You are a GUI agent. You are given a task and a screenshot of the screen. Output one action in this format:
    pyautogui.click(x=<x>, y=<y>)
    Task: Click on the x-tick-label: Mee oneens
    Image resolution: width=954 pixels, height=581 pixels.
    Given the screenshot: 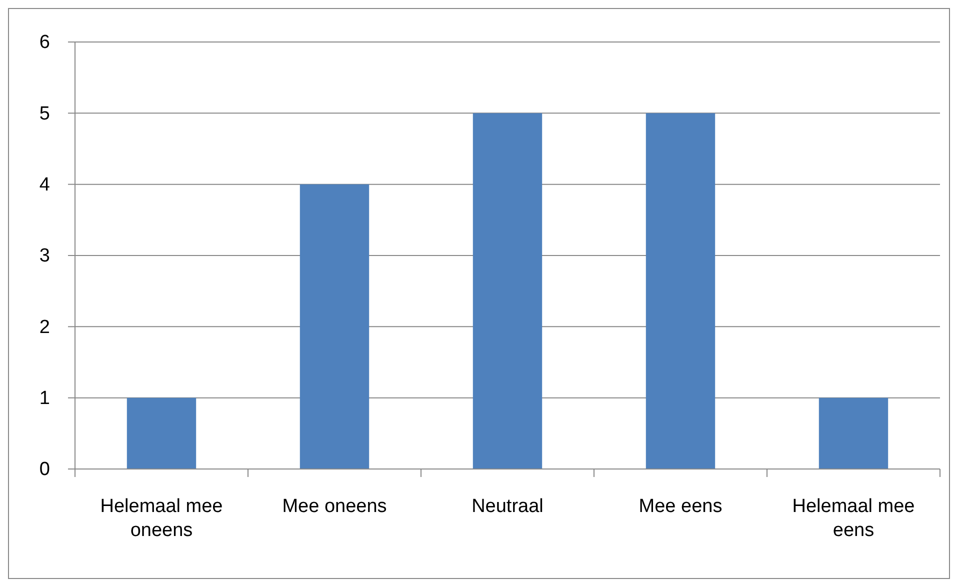 What is the action you would take?
    pyautogui.click(x=334, y=506)
    